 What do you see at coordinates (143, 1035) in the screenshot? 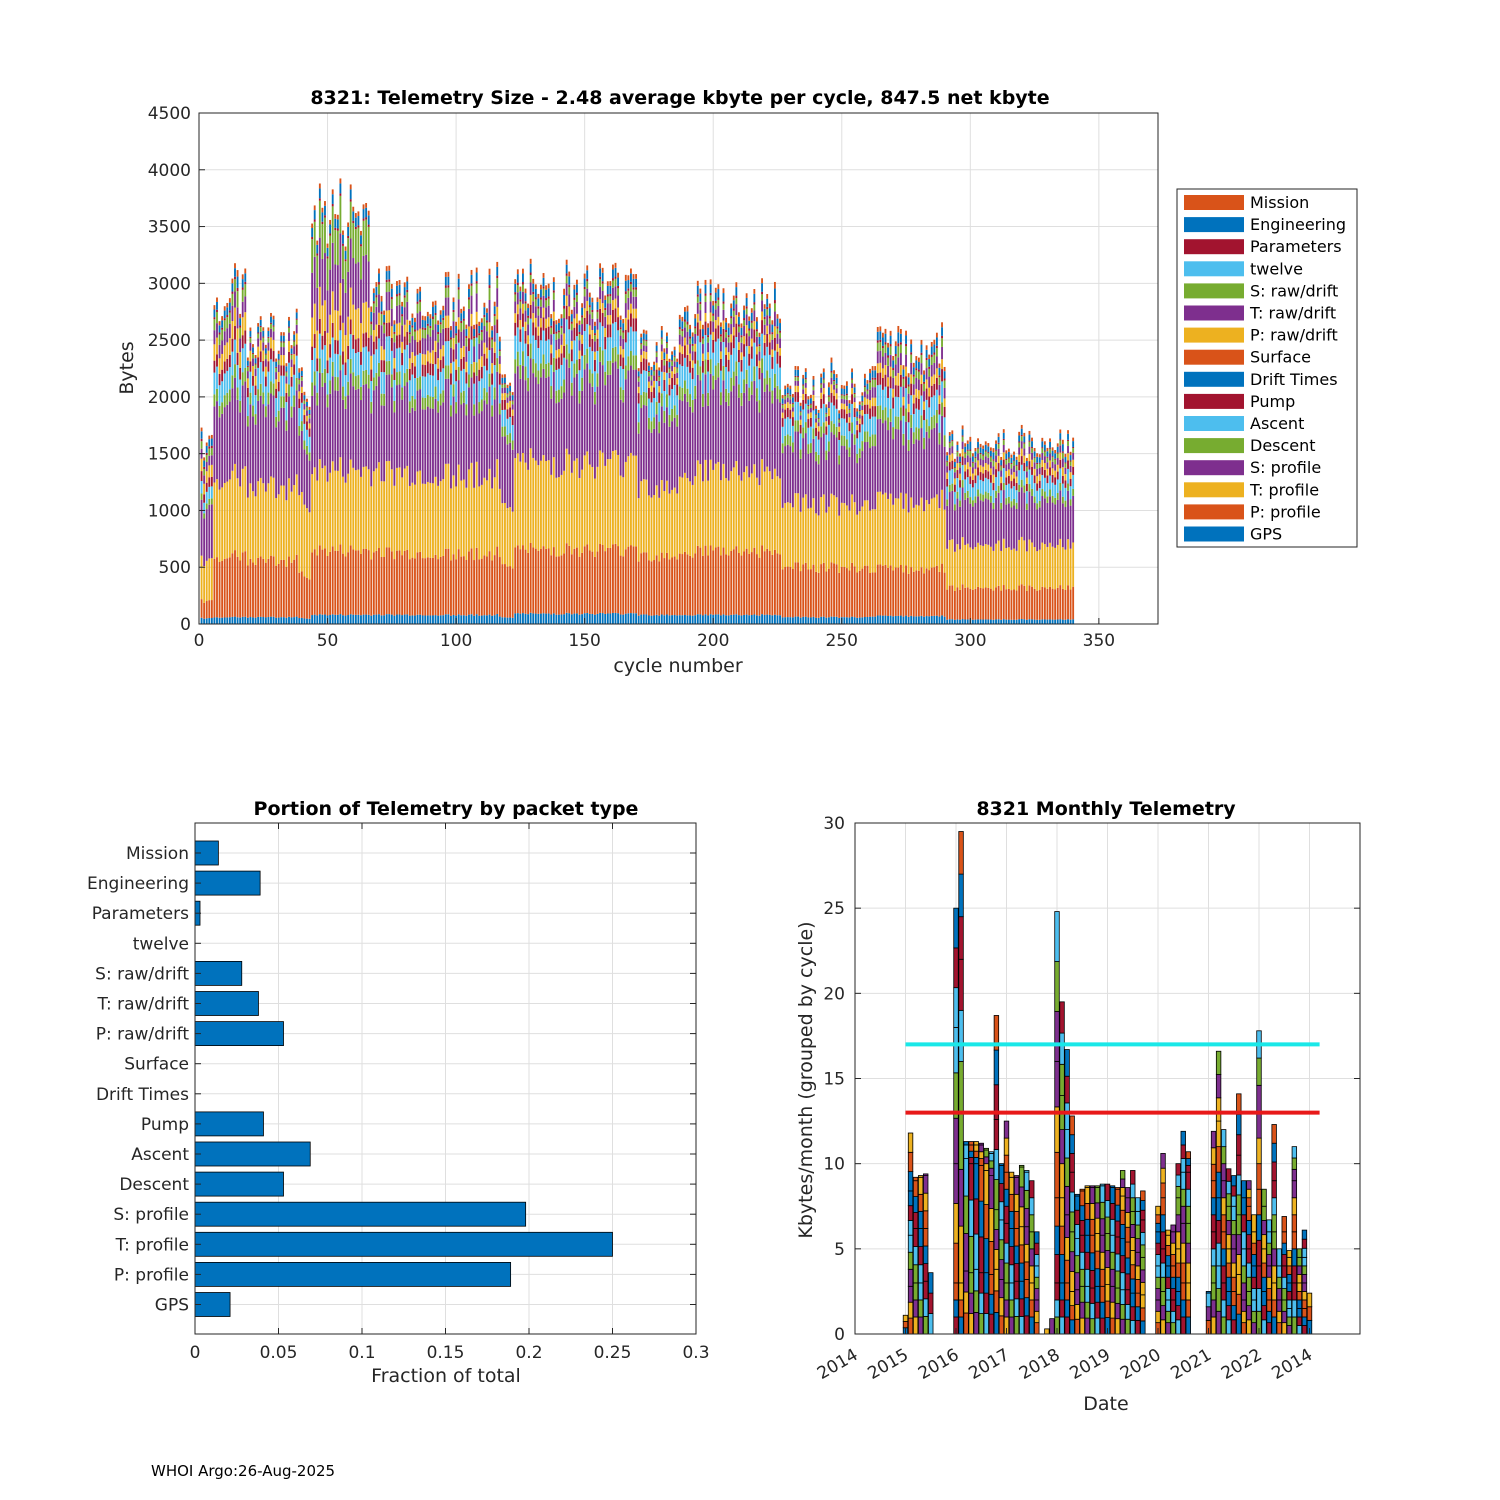
I see `bl-y-tick-label: P: raw/drift` at bounding box center [143, 1035].